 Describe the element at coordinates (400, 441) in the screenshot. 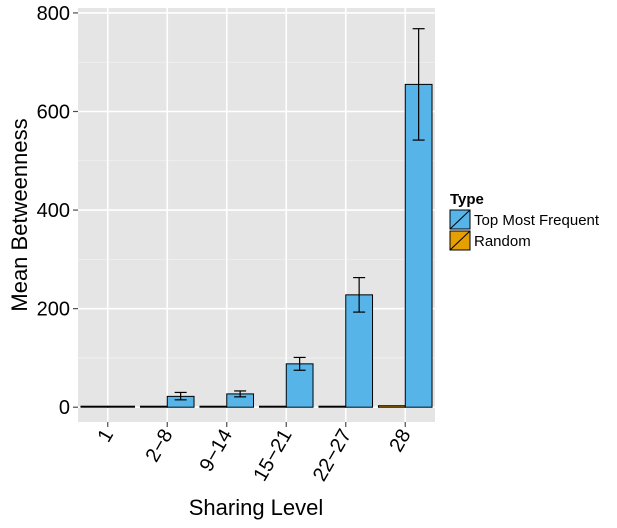

I see `x-tick-label: 28` at that location.